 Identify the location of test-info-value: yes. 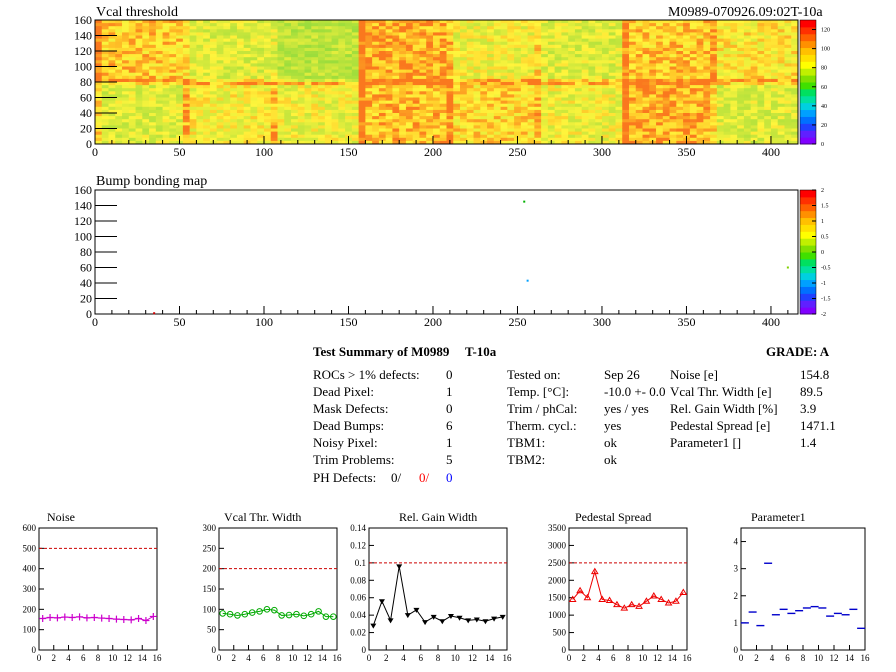
(613, 425).